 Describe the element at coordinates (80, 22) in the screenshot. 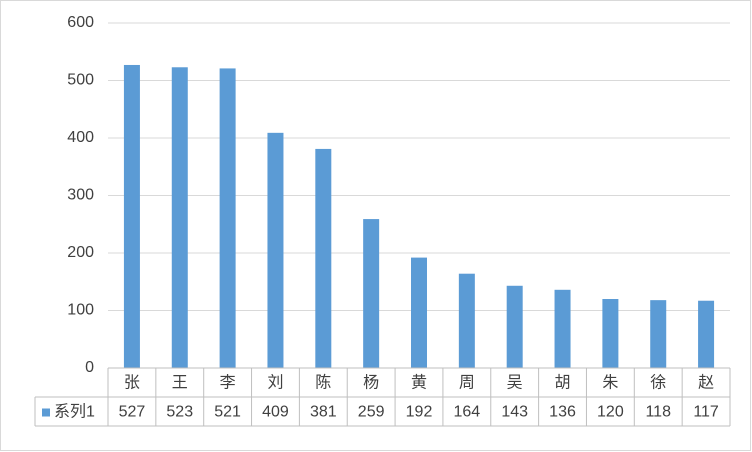

I see `y-tick-label: 600` at that location.